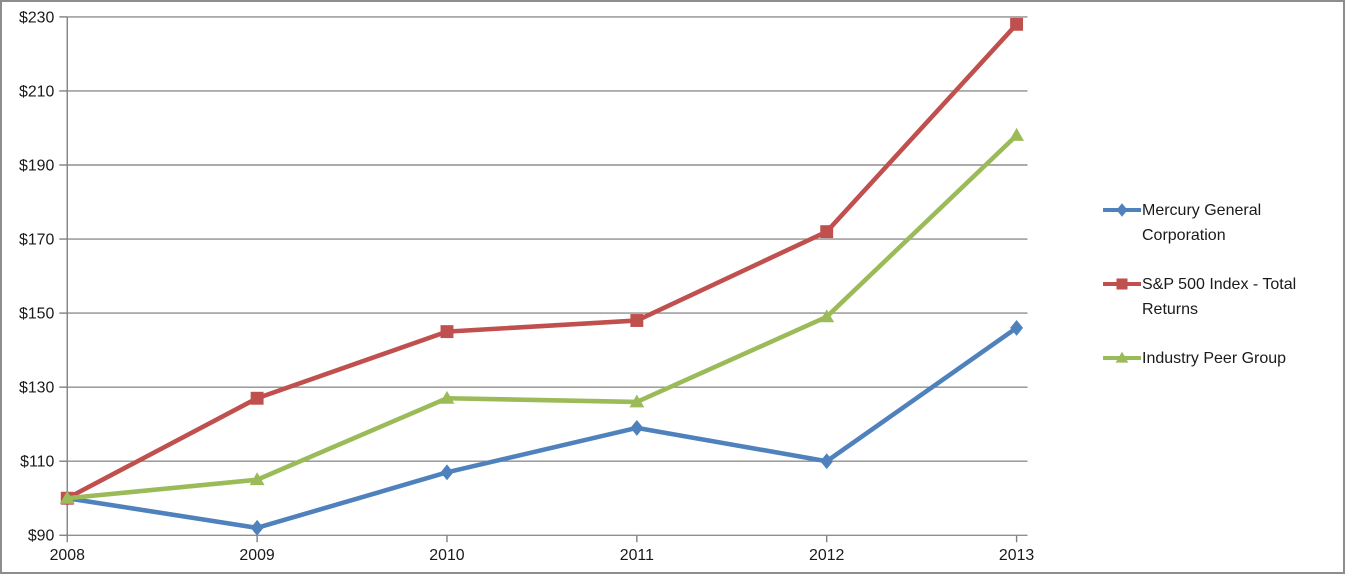 The width and height of the screenshot is (1345, 574). What do you see at coordinates (1016, 555) in the screenshot?
I see `x-tick-label: 2013` at bounding box center [1016, 555].